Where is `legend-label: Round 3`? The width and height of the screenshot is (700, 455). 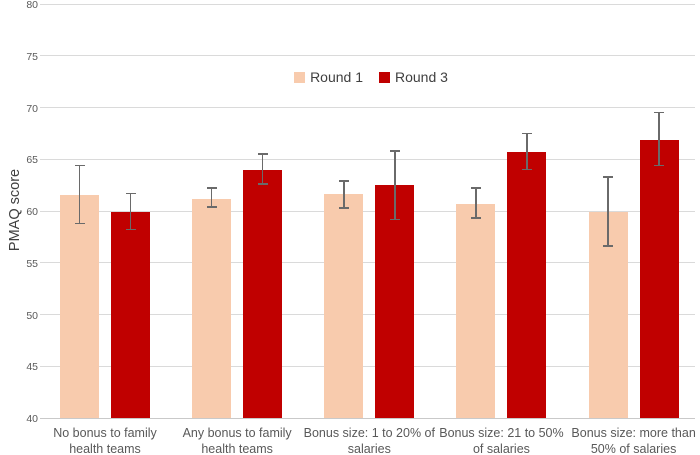
legend-label: Round 3 is located at coordinates (421, 77).